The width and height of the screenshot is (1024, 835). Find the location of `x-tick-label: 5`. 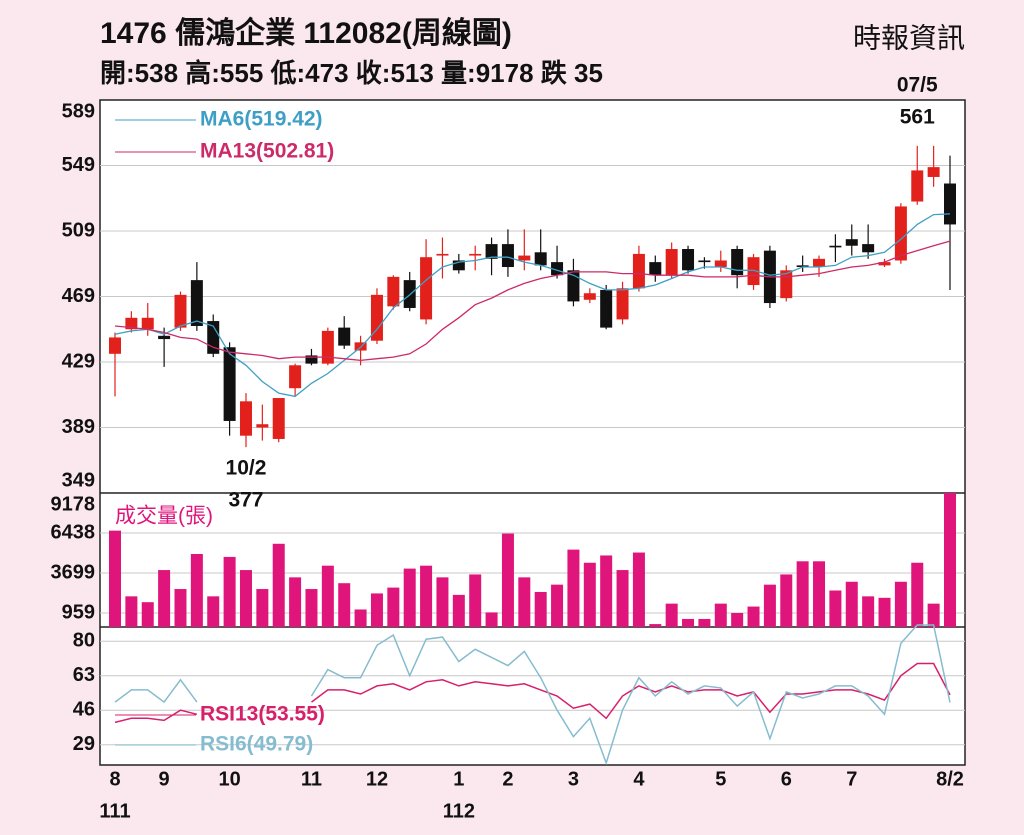

x-tick-label: 5 is located at coordinates (720, 779).